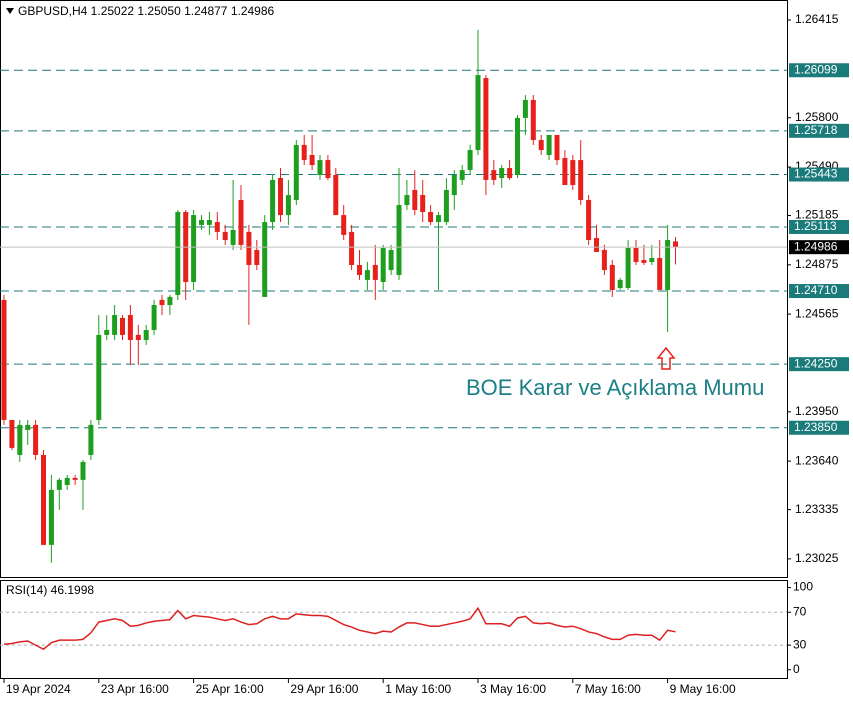 The height and width of the screenshot is (701, 853). What do you see at coordinates (816, 246) in the screenshot?
I see `current-price-label: 1.24986` at bounding box center [816, 246].